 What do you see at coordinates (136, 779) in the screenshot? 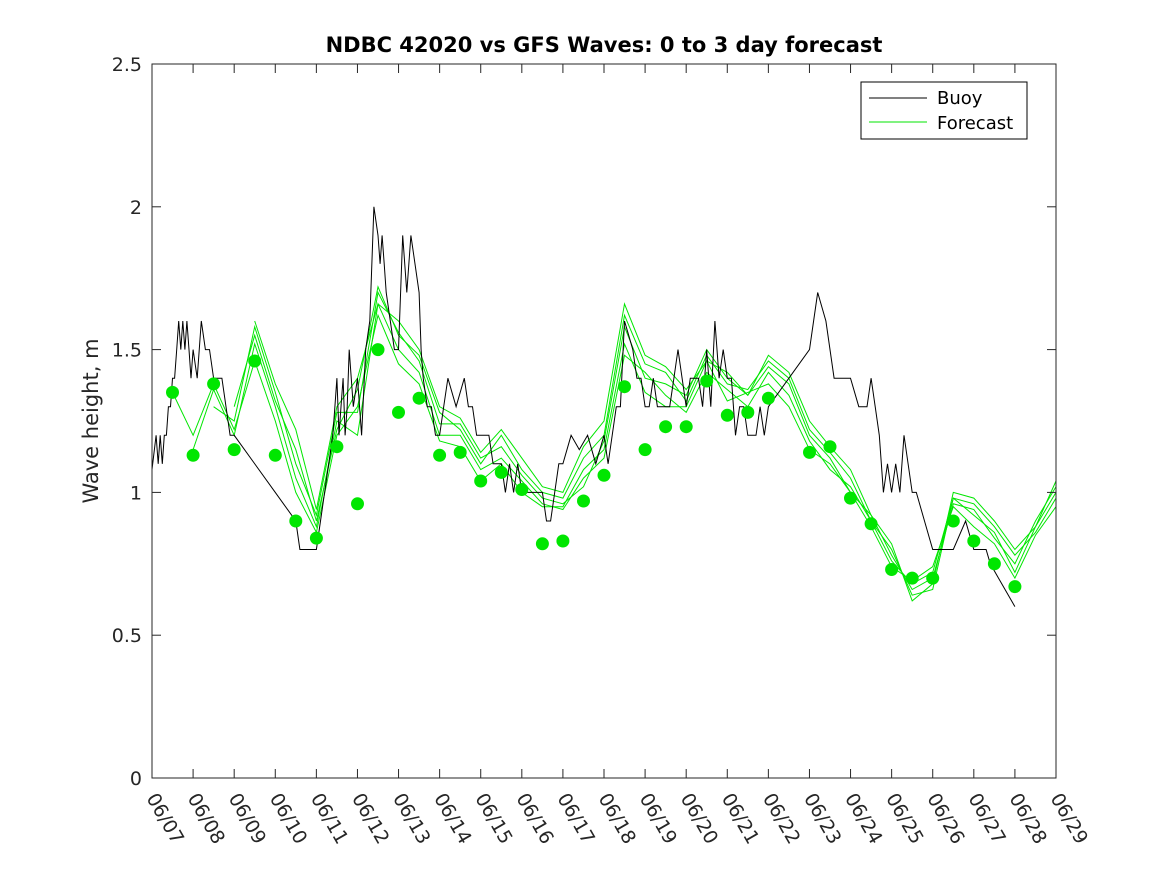
I see `y-tick-label: 0` at bounding box center [136, 779].